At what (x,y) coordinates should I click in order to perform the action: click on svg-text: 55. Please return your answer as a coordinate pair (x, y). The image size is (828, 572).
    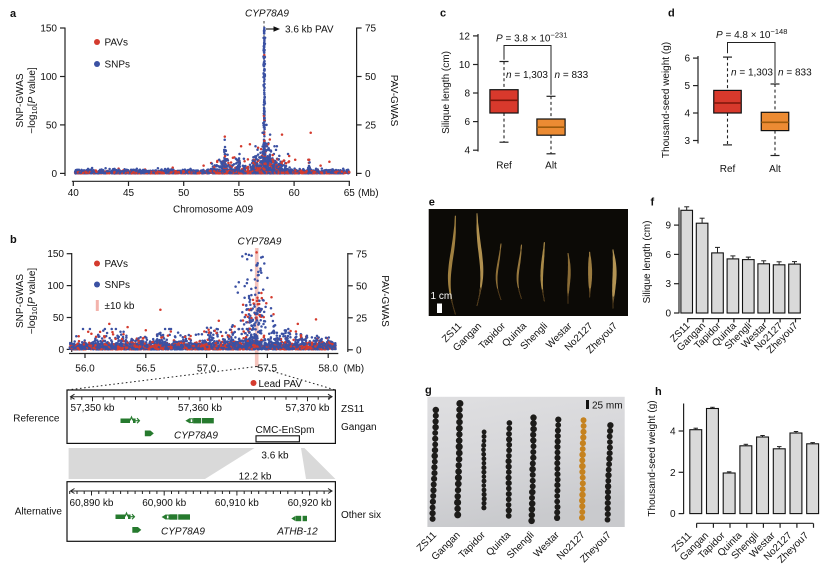
    Looking at the image, I should click on (239, 193).